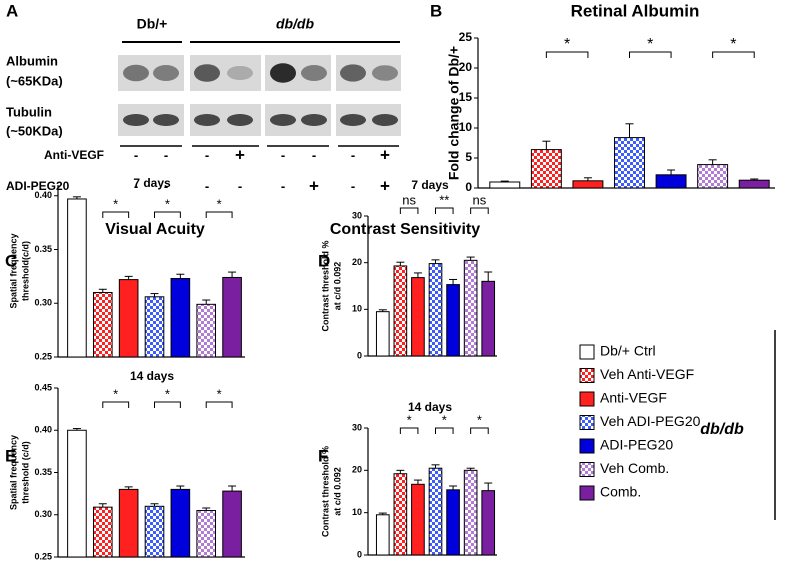 The width and height of the screenshot is (789, 561). What do you see at coordinates (13, 472) in the screenshot?
I see `y-axis-label: Spatial frequency` at bounding box center [13, 472].